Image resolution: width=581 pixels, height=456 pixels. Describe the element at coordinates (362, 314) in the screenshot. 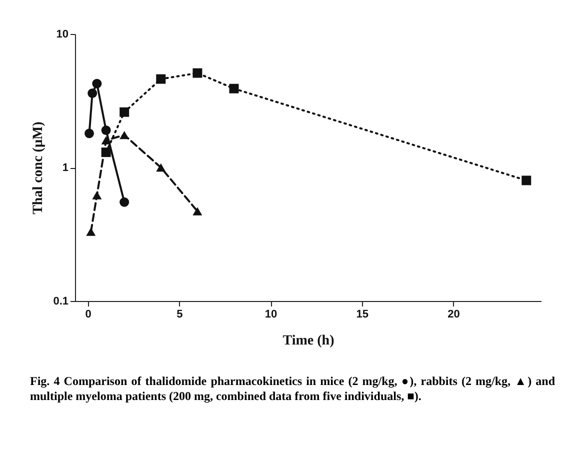

I see `x-tick-label: 15` at that location.